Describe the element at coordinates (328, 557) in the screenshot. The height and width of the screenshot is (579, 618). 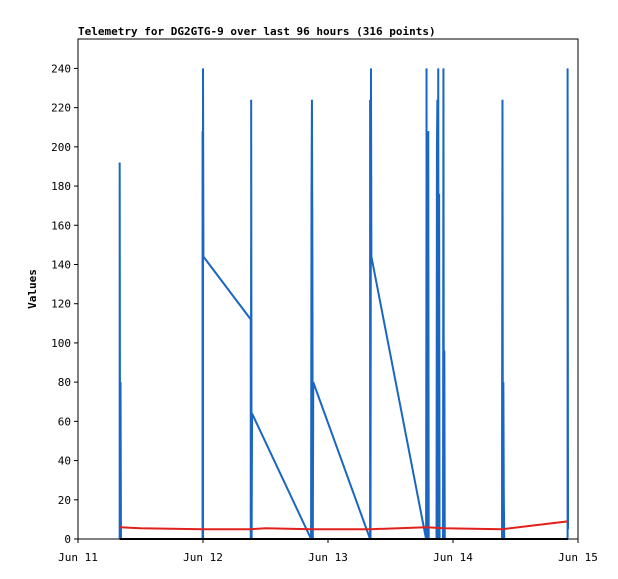
I see `x-tick-label: Jun 13` at that location.